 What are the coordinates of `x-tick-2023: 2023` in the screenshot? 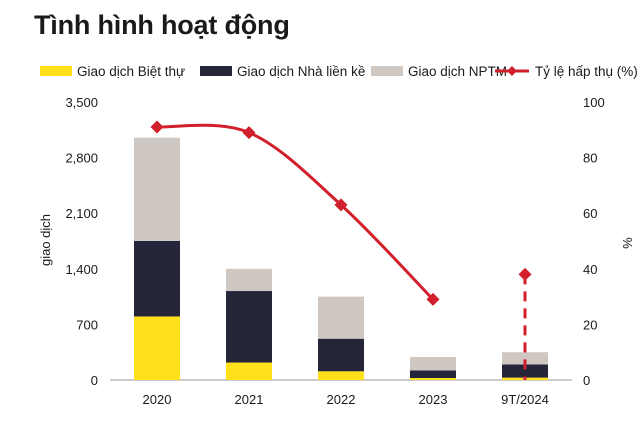 It's located at (433, 399).